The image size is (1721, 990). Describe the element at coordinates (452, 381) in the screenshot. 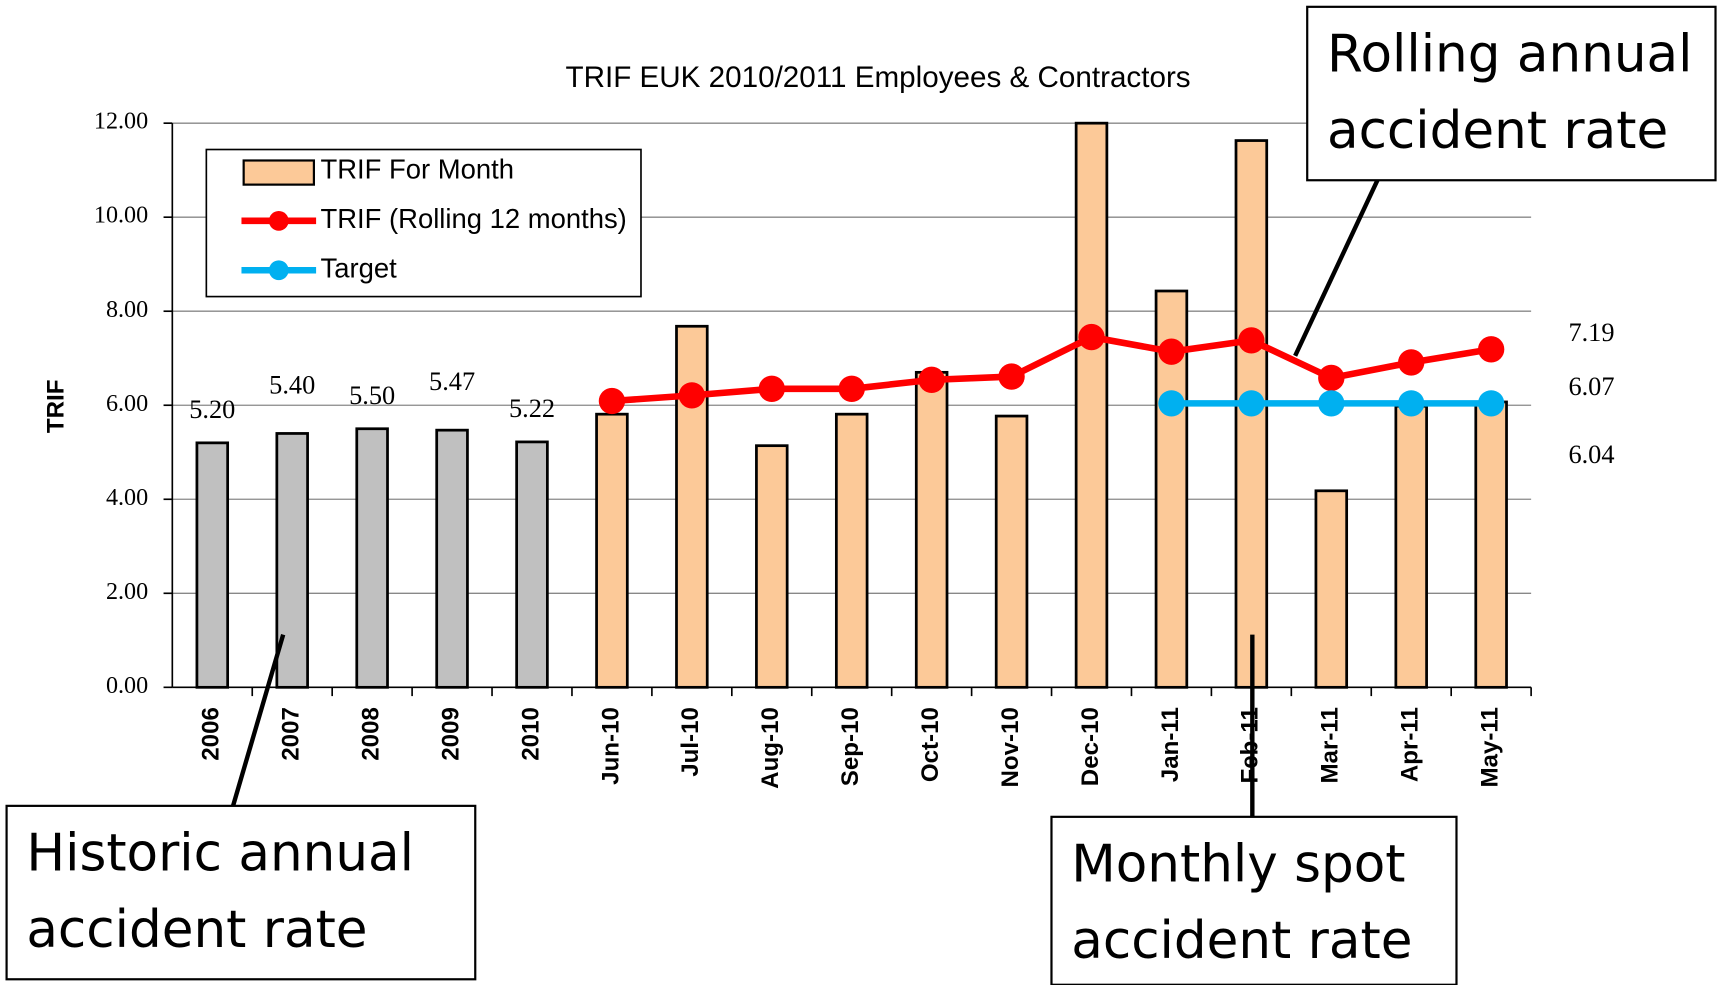

I see `value-label: 5.47` at that location.